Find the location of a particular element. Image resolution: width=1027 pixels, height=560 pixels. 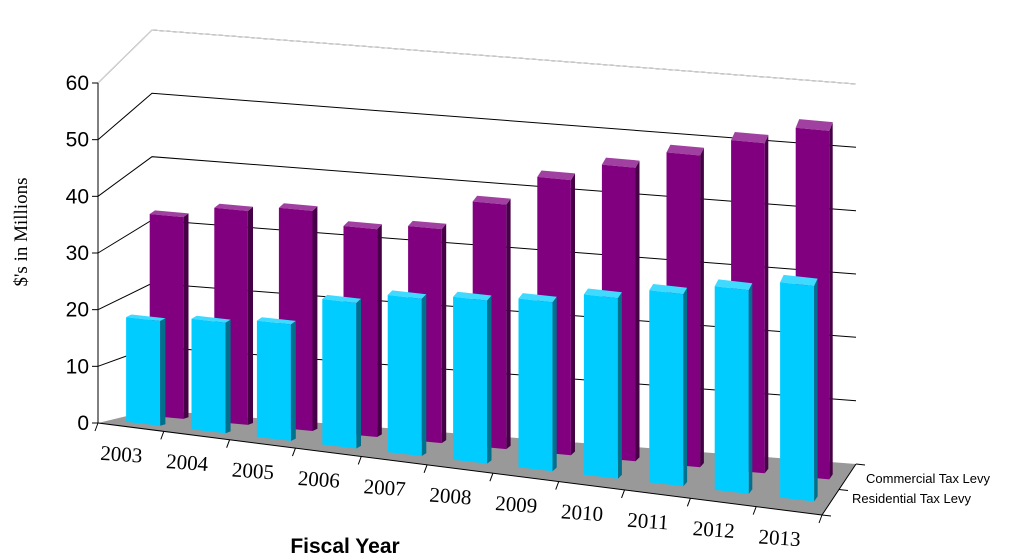

bar-residential-2009 is located at coordinates (537, 382).